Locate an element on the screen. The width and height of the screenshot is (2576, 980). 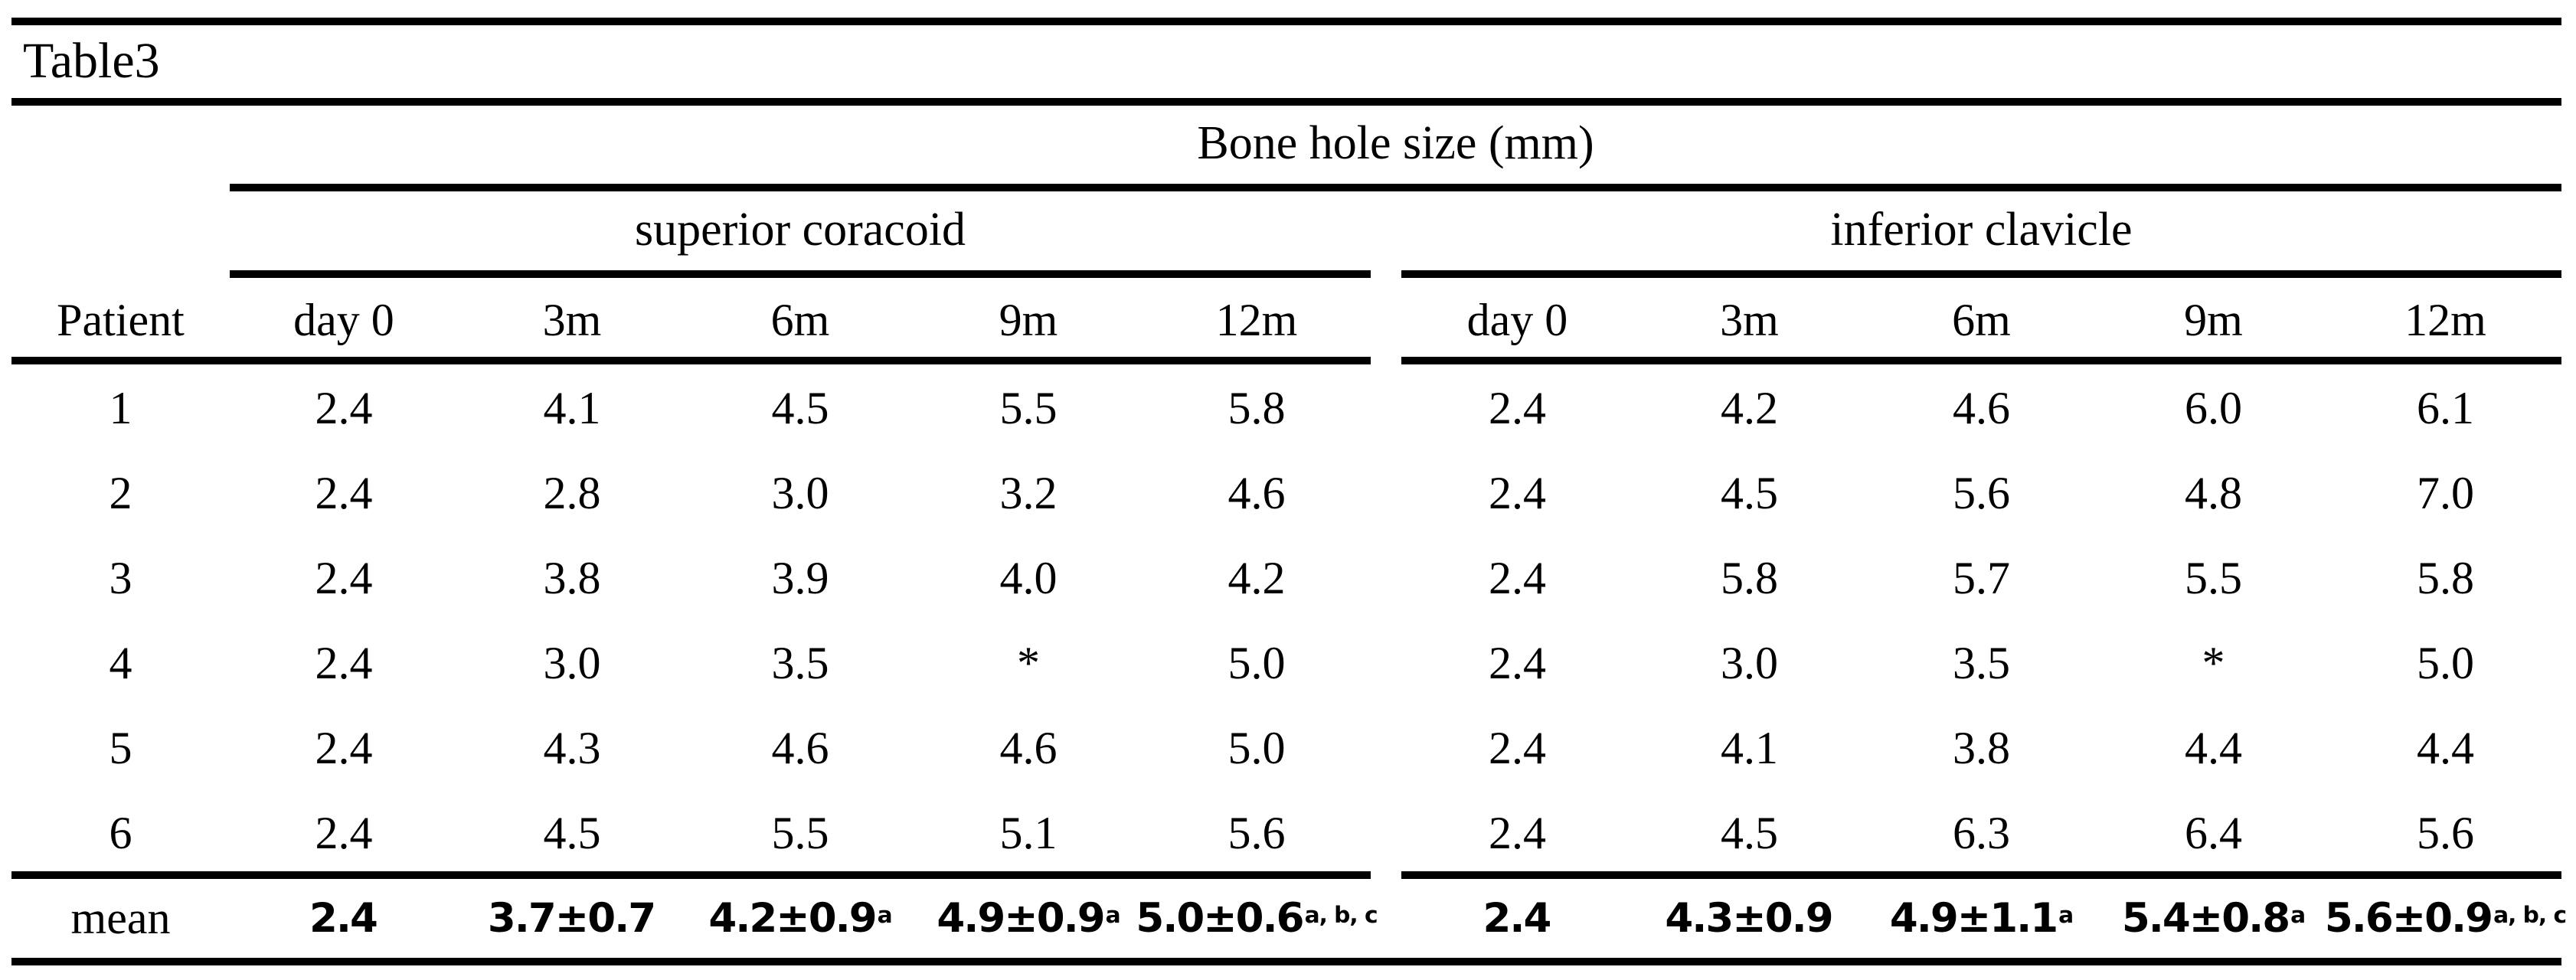
value-cell: 6.0 is located at coordinates (2213, 408).